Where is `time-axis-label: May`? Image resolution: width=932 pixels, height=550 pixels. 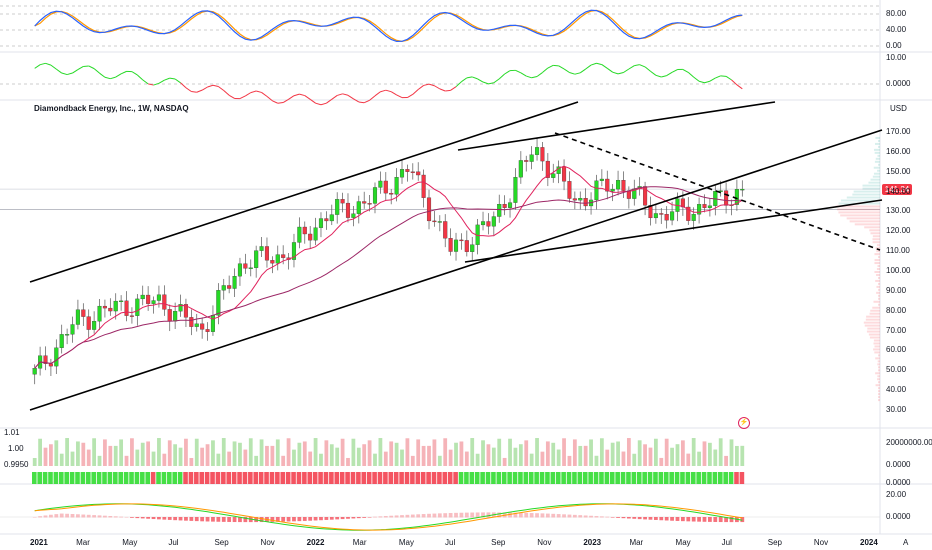 time-axis-label: May is located at coordinates (129, 542).